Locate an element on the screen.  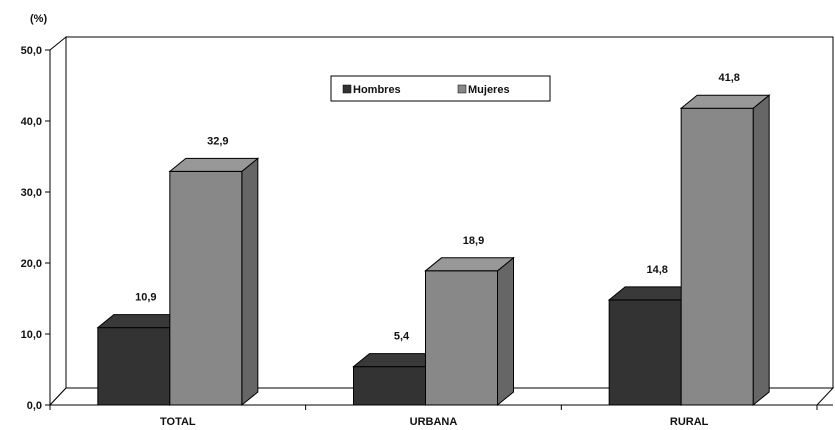
data-label: 41,8 is located at coordinates (728, 78).